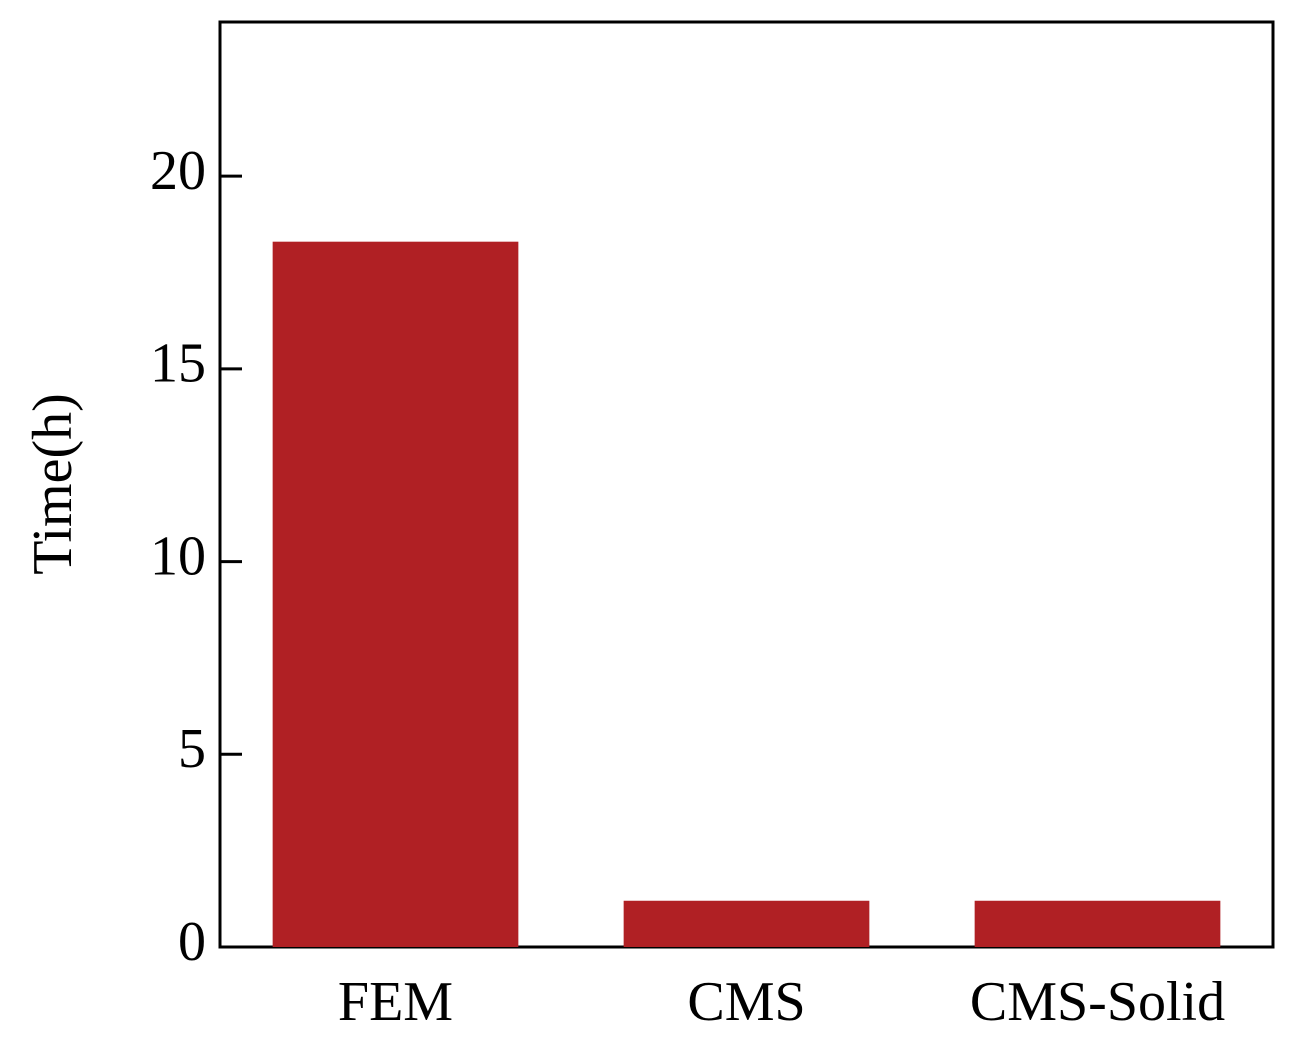 This screenshot has width=1292, height=1050. Describe the element at coordinates (1097, 1002) in the screenshot. I see `x-tick-label: CMS-Solid` at that location.